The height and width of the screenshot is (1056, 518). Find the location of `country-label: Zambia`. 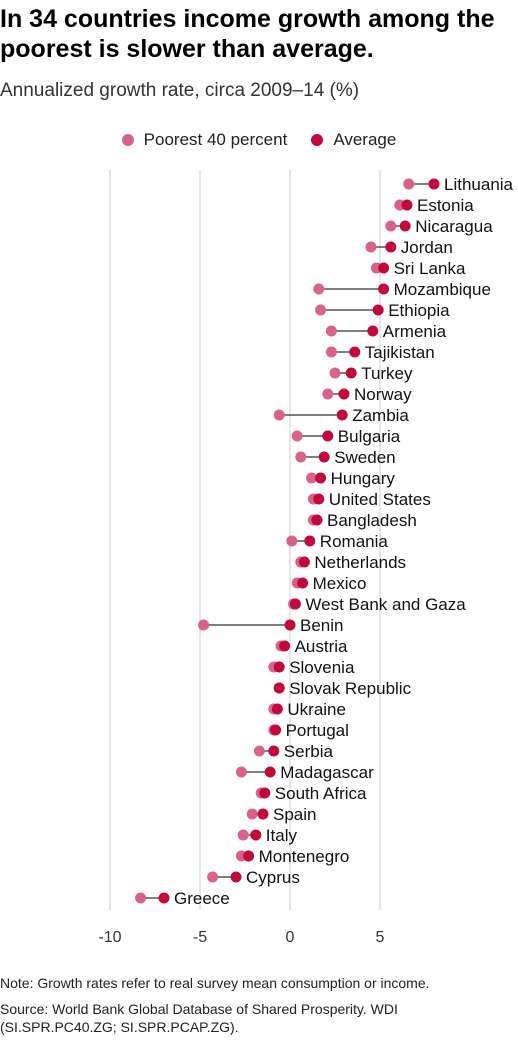

country-label: Zambia is located at coordinates (380, 415).